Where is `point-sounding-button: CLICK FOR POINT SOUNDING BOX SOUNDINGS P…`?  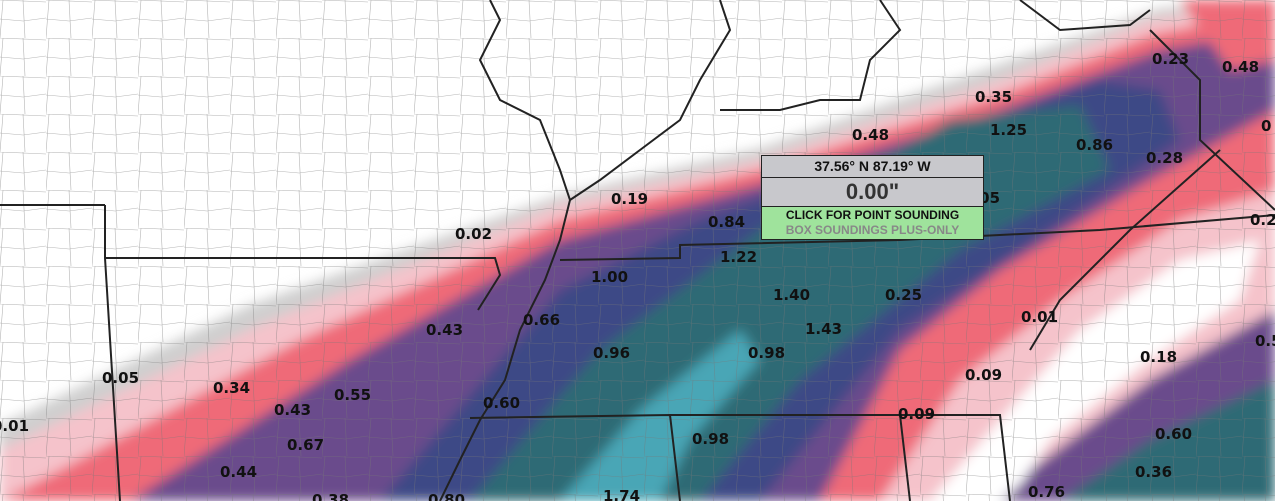
point-sounding-button: CLICK FOR POINT SOUNDING BOX SOUNDINGS P… is located at coordinates (872, 223).